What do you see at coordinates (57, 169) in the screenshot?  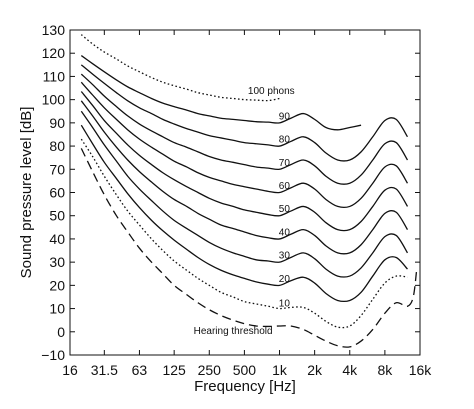 I see `y-tick-label: 70` at bounding box center [57, 169].